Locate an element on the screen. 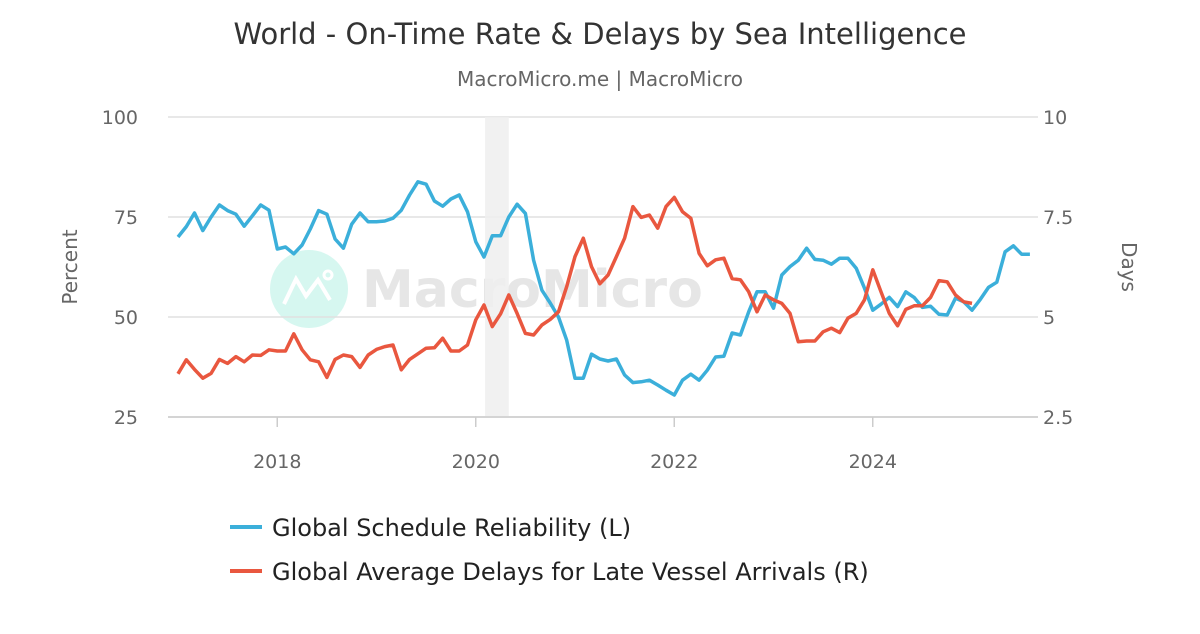  legend-item-reliability: Global Schedule Reliability (L) is located at coordinates (430, 528).